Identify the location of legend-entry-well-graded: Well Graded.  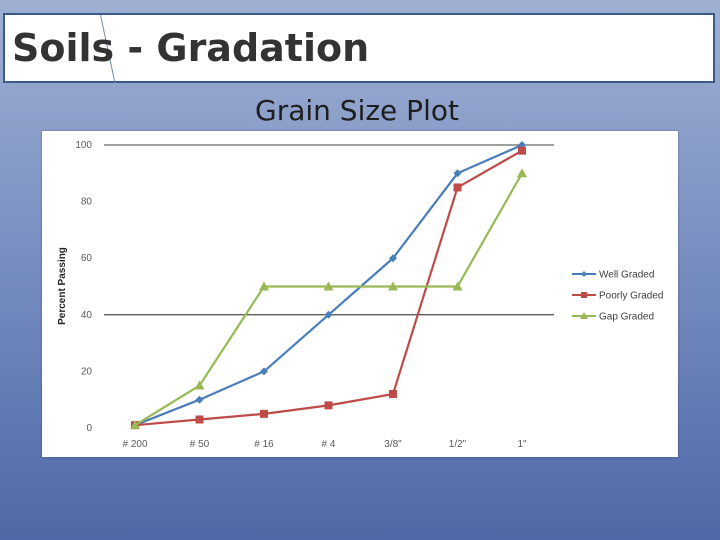
(613, 275).